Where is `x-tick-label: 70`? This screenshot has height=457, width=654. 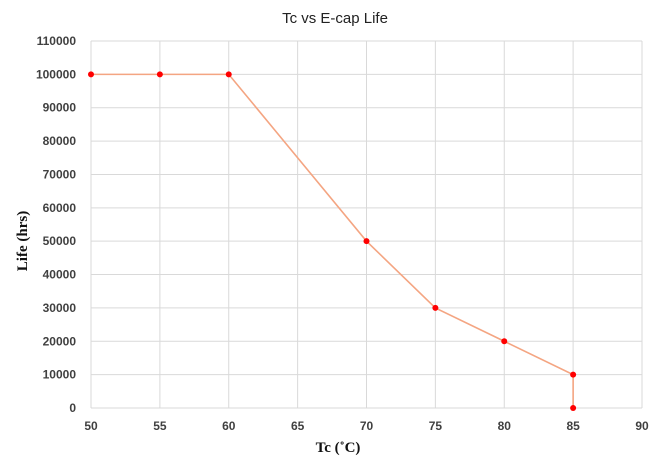 x-tick-label: 70 is located at coordinates (367, 426).